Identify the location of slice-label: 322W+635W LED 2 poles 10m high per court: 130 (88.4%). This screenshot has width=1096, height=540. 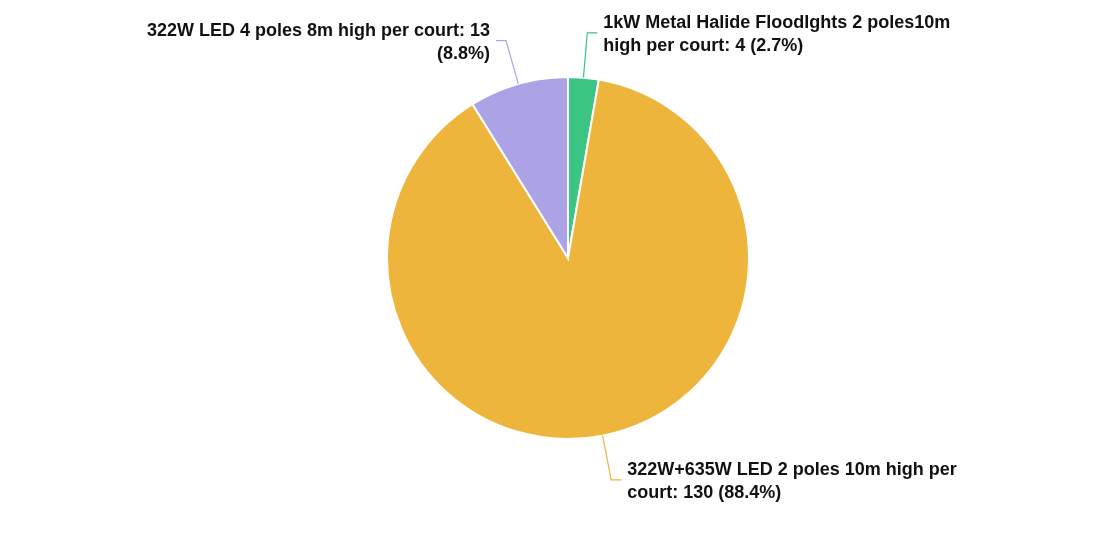
(792, 480).